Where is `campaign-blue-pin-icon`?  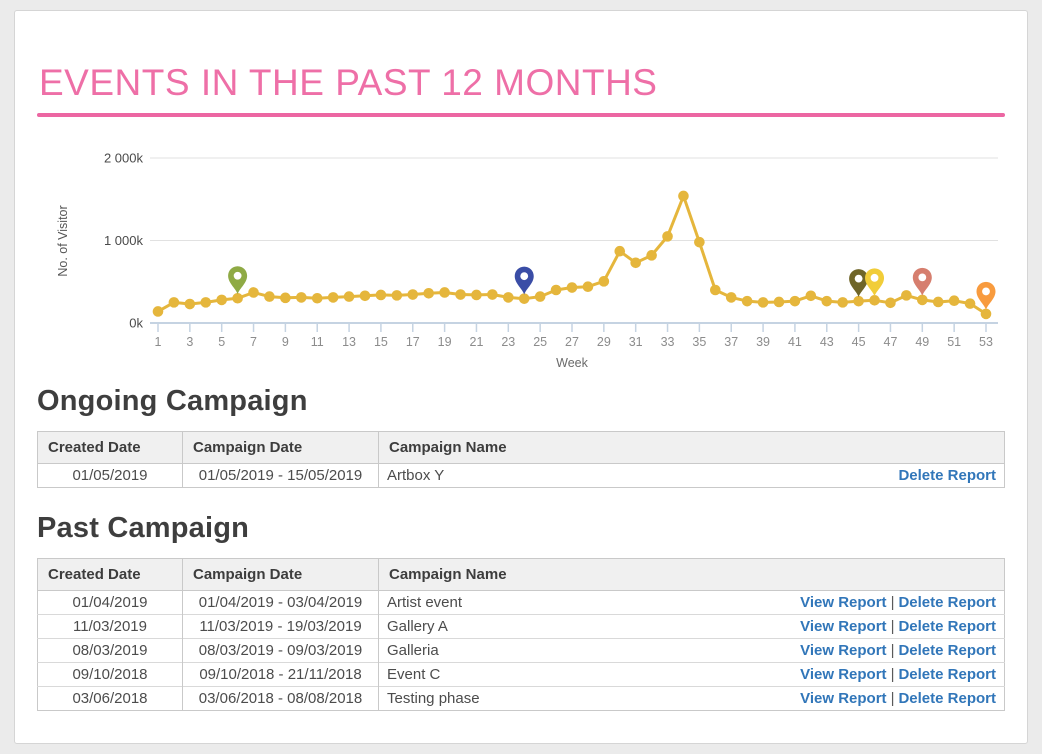
campaign-blue-pin-icon is located at coordinates (524, 280).